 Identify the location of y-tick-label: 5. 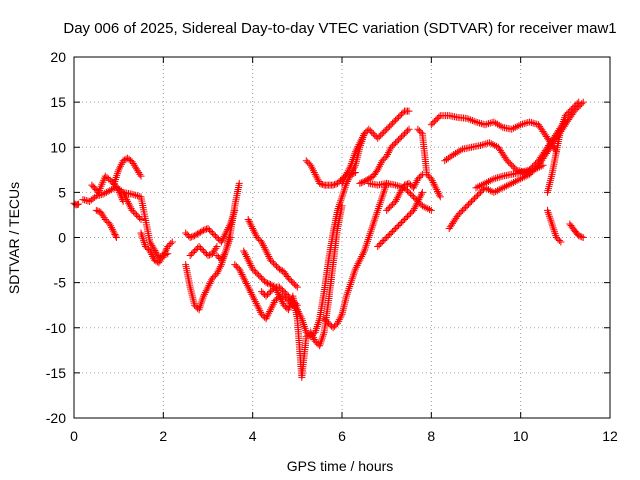
(62, 192).